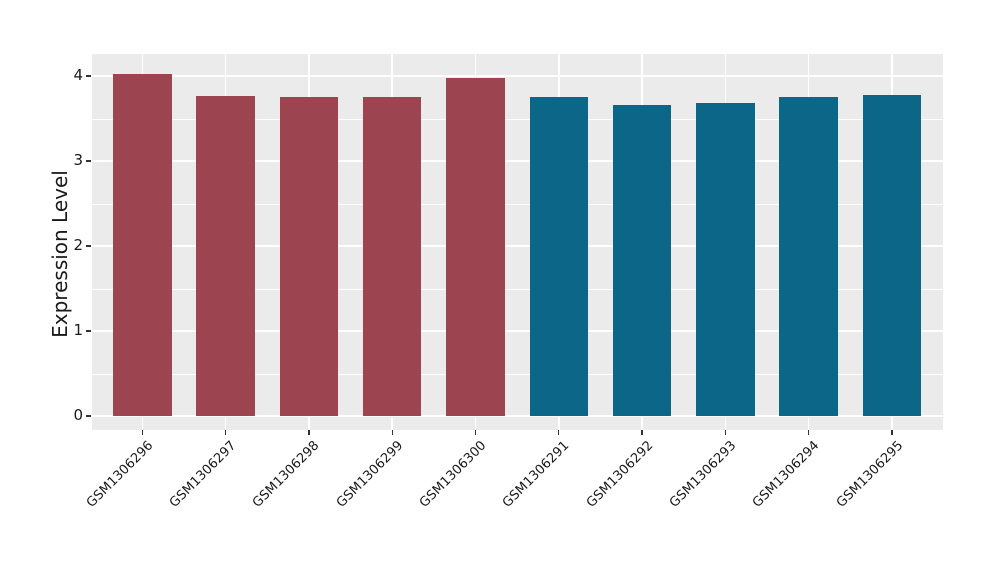 This screenshot has width=1000, height=580. What do you see at coordinates (78, 75) in the screenshot?
I see `y-tick-label: 4` at bounding box center [78, 75].